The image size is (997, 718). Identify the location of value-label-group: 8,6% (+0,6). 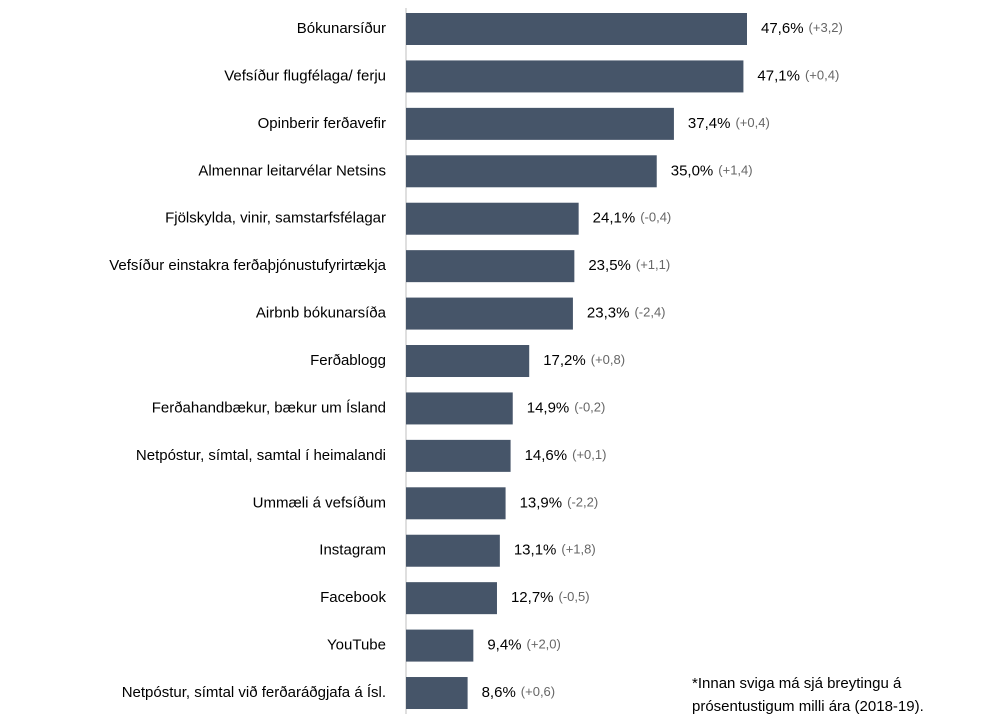
(519, 692).